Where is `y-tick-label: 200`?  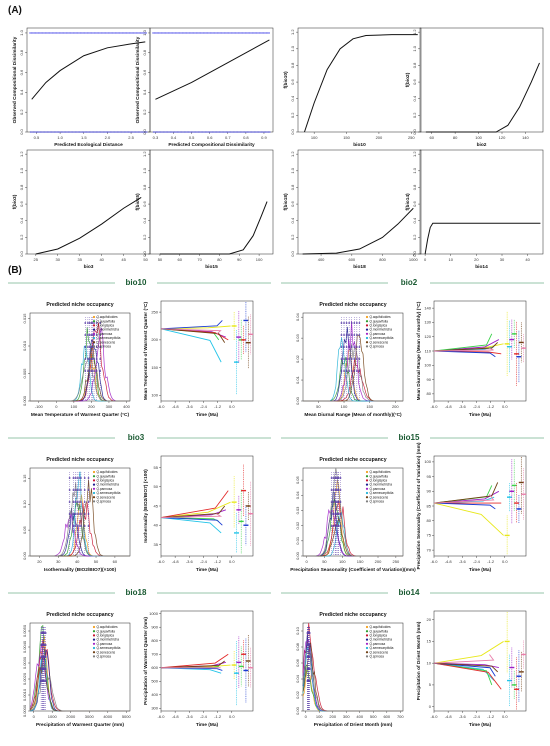
y-tick-label: 200 is located at coordinates (154, 339).